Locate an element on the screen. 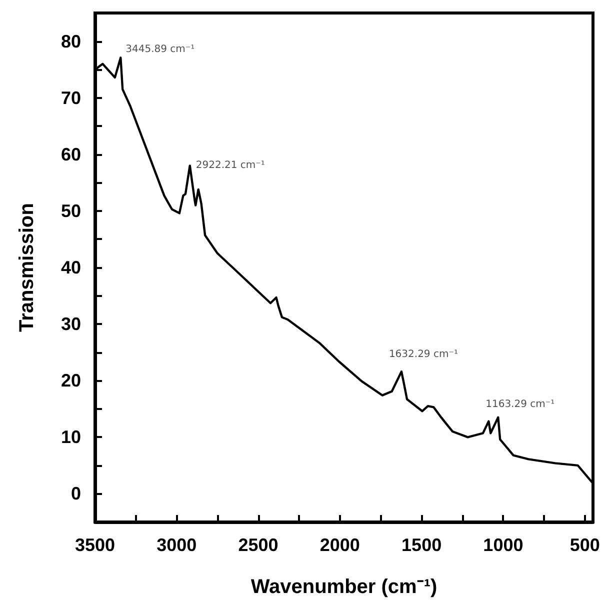  x-tick-label: 3000 is located at coordinates (176, 545).